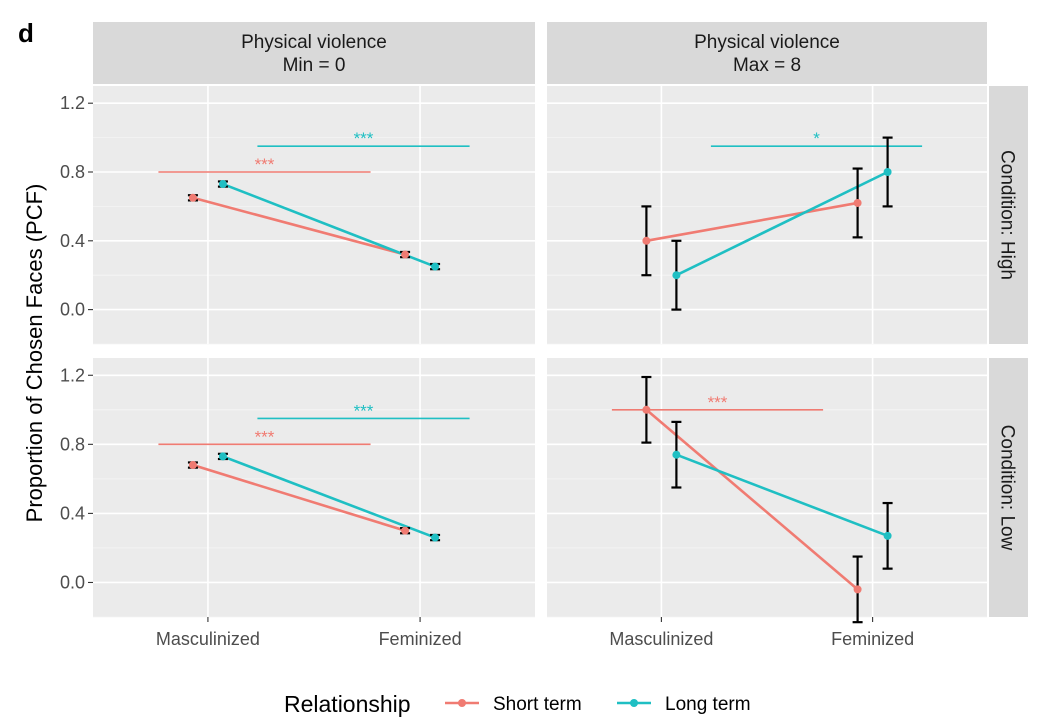 This screenshot has height=724, width=1042. I want to click on facet-title-line2: Max = 8, so click(767, 65).